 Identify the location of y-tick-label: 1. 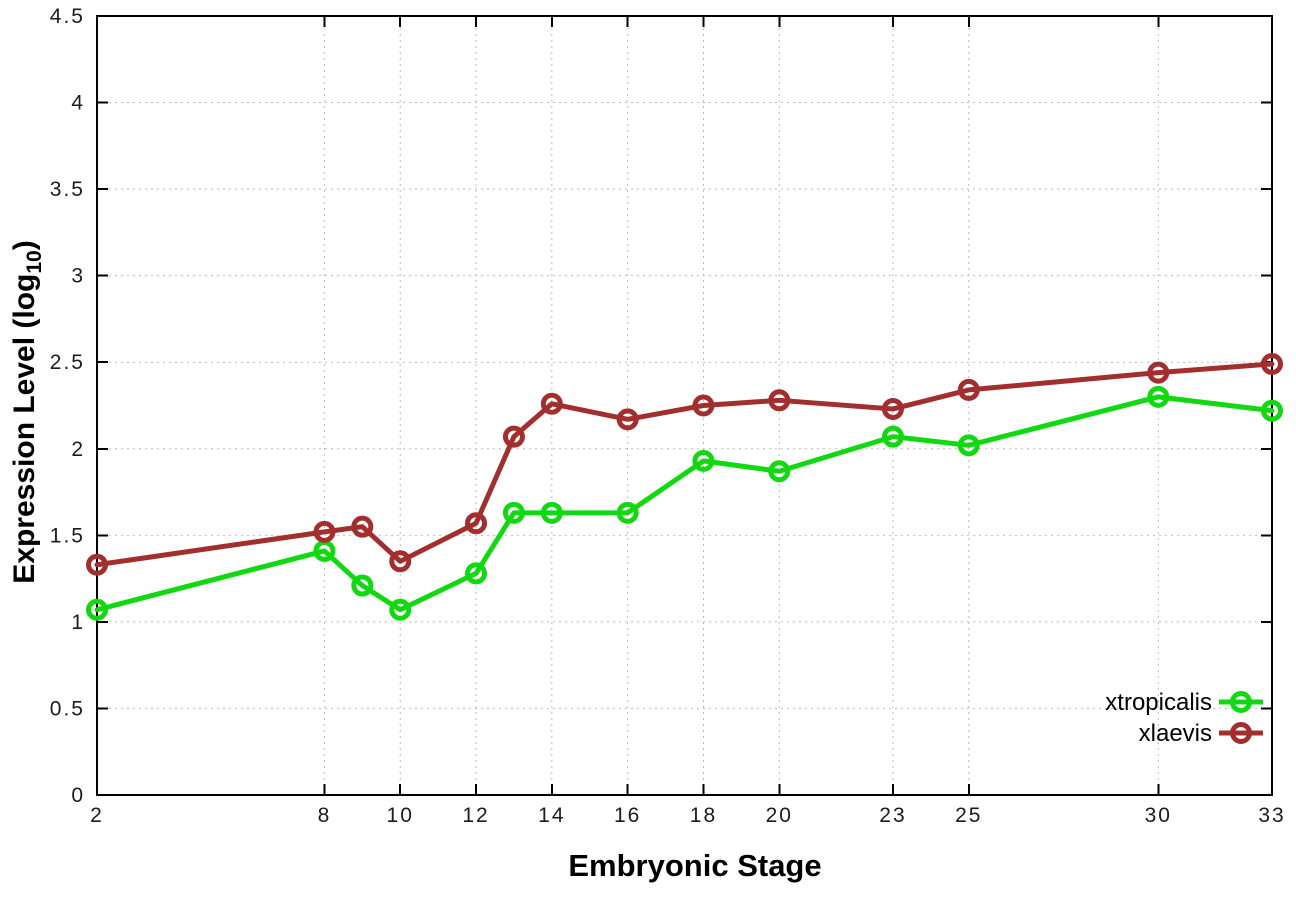
(78, 622).